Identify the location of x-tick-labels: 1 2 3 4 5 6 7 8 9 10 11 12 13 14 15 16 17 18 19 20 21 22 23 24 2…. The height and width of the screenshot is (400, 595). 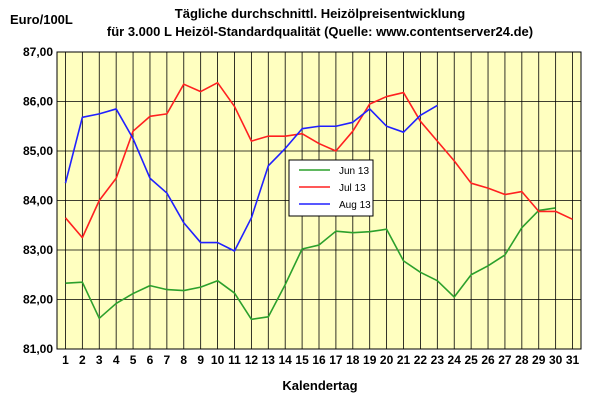
(320, 360).